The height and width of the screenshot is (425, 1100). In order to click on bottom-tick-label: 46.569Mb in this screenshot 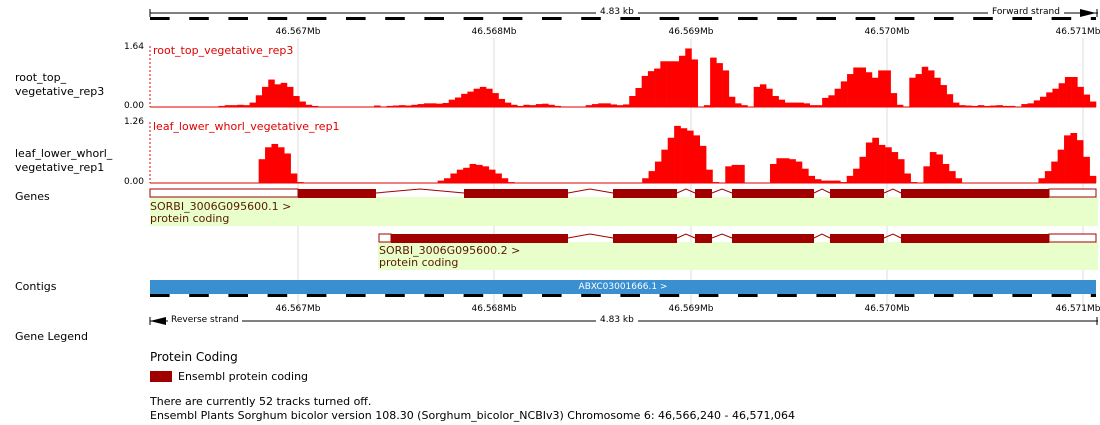, I will do `click(691, 309)`.